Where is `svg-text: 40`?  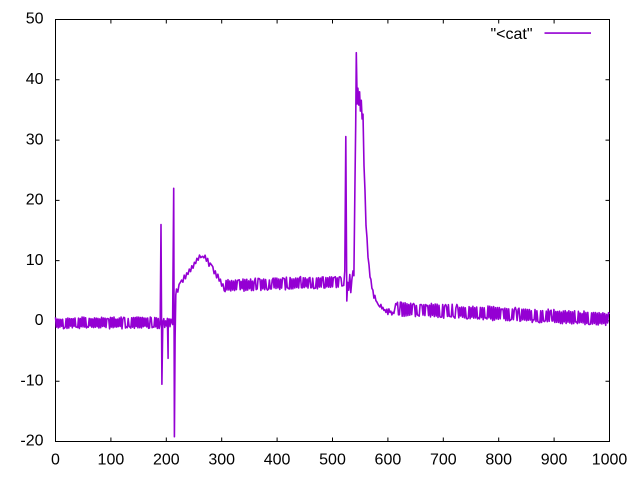
svg-text: 40 is located at coordinates (35, 79).